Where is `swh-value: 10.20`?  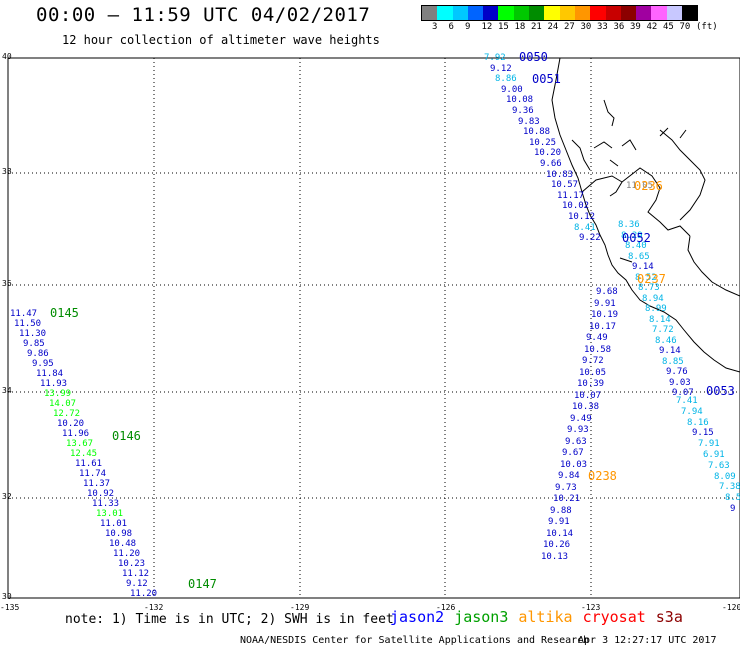 swh-value: 10.20 is located at coordinates (548, 153).